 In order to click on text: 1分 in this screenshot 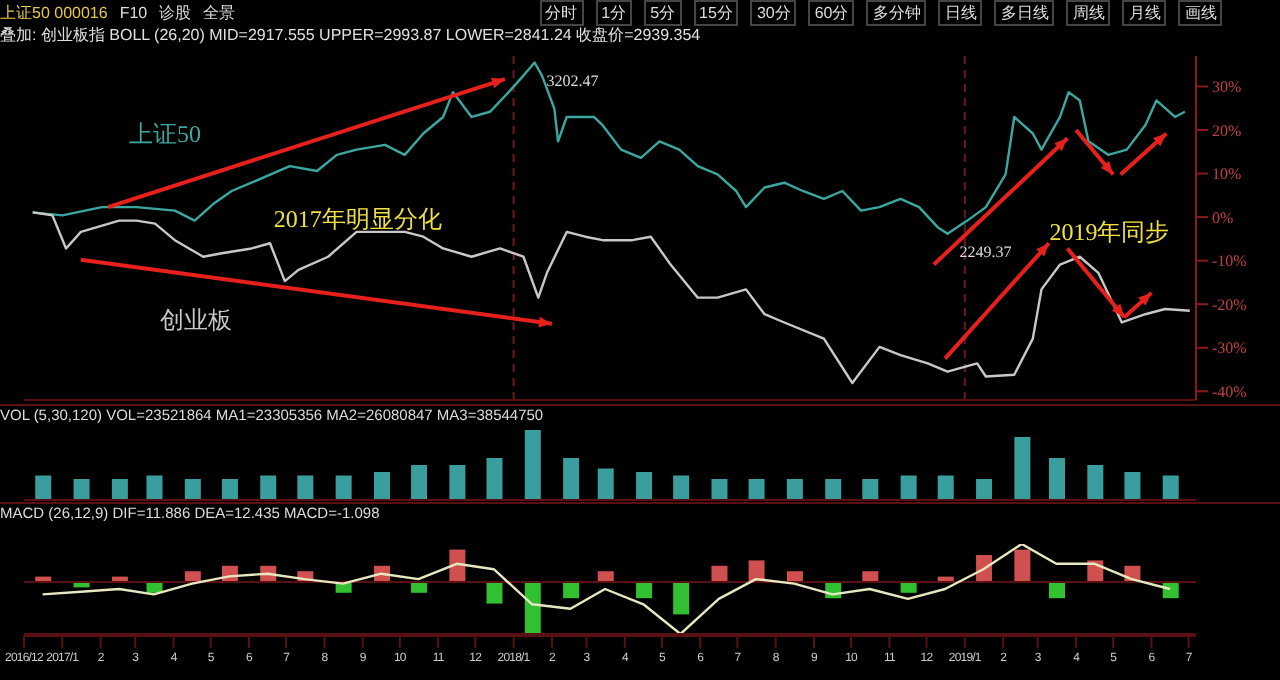, I will do `click(614, 12)`.